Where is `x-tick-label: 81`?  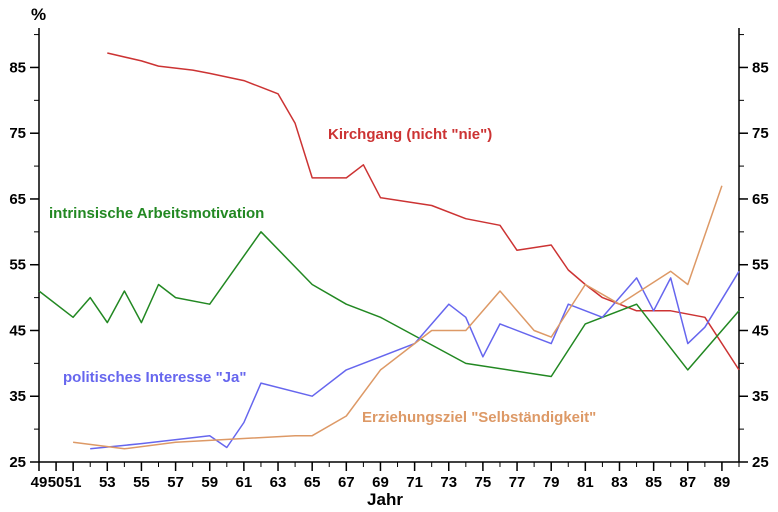 x-tick-label: 81 is located at coordinates (585, 482).